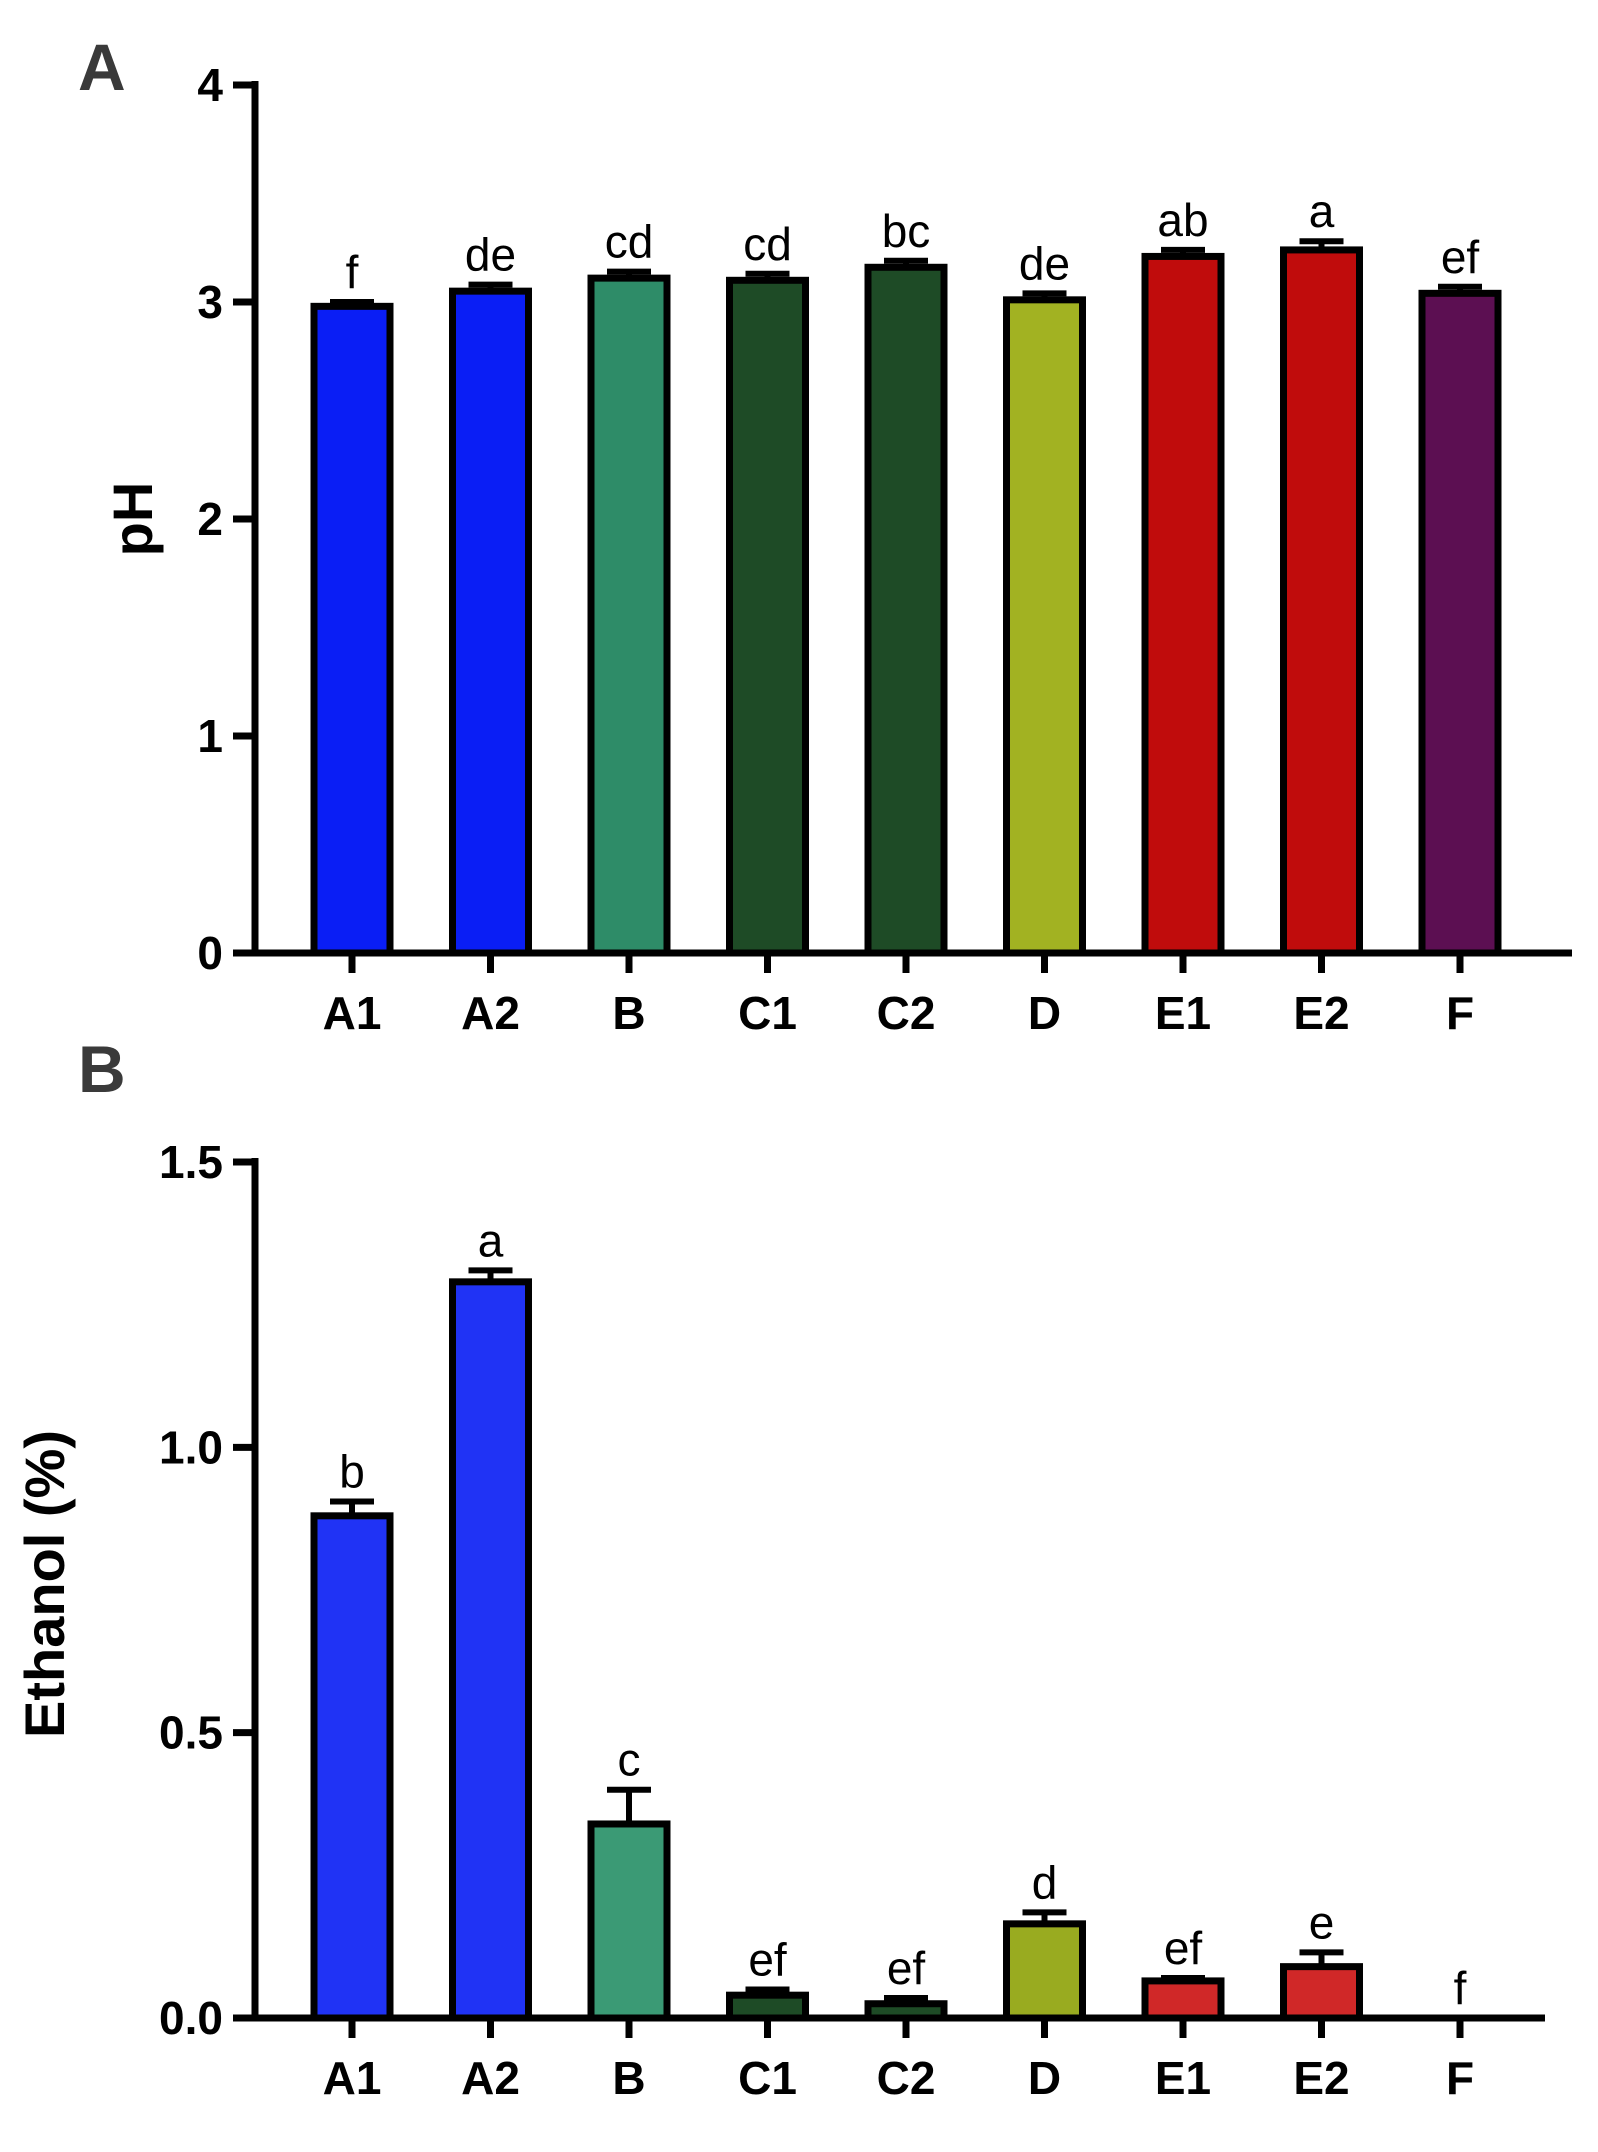 Image resolution: width=1598 pixels, height=2152 pixels. Describe the element at coordinates (767, 2006) in the screenshot. I see `panel-b-bar-c1` at that location.